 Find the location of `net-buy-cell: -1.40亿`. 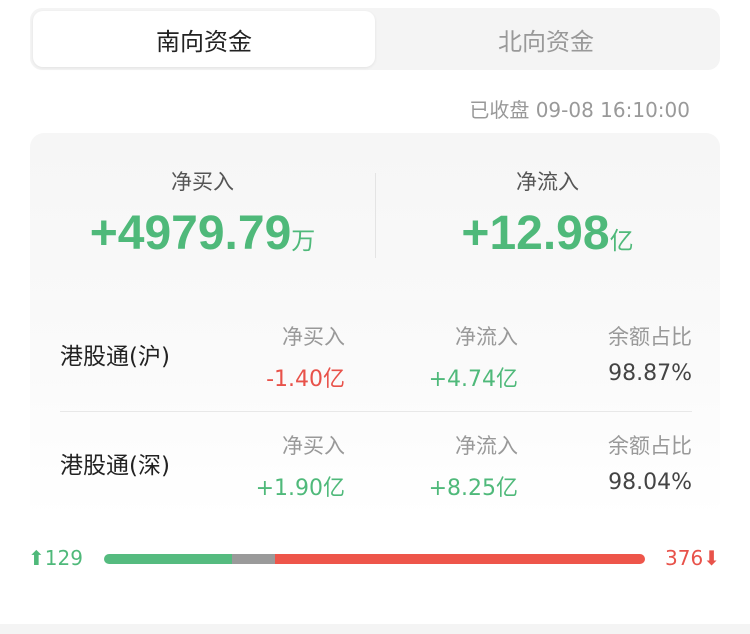

net-buy-cell: -1.40亿 is located at coordinates (305, 379).